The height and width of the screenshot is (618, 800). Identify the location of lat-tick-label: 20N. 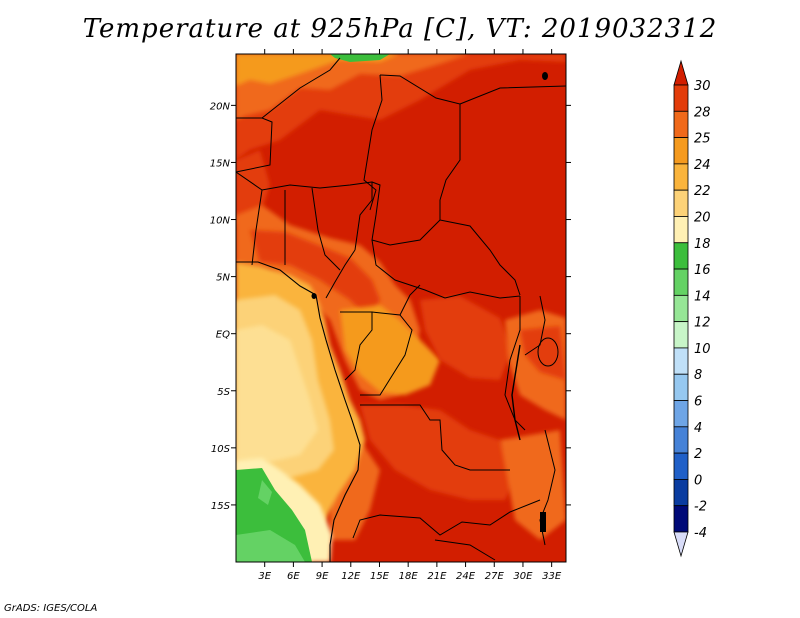
(220, 106).